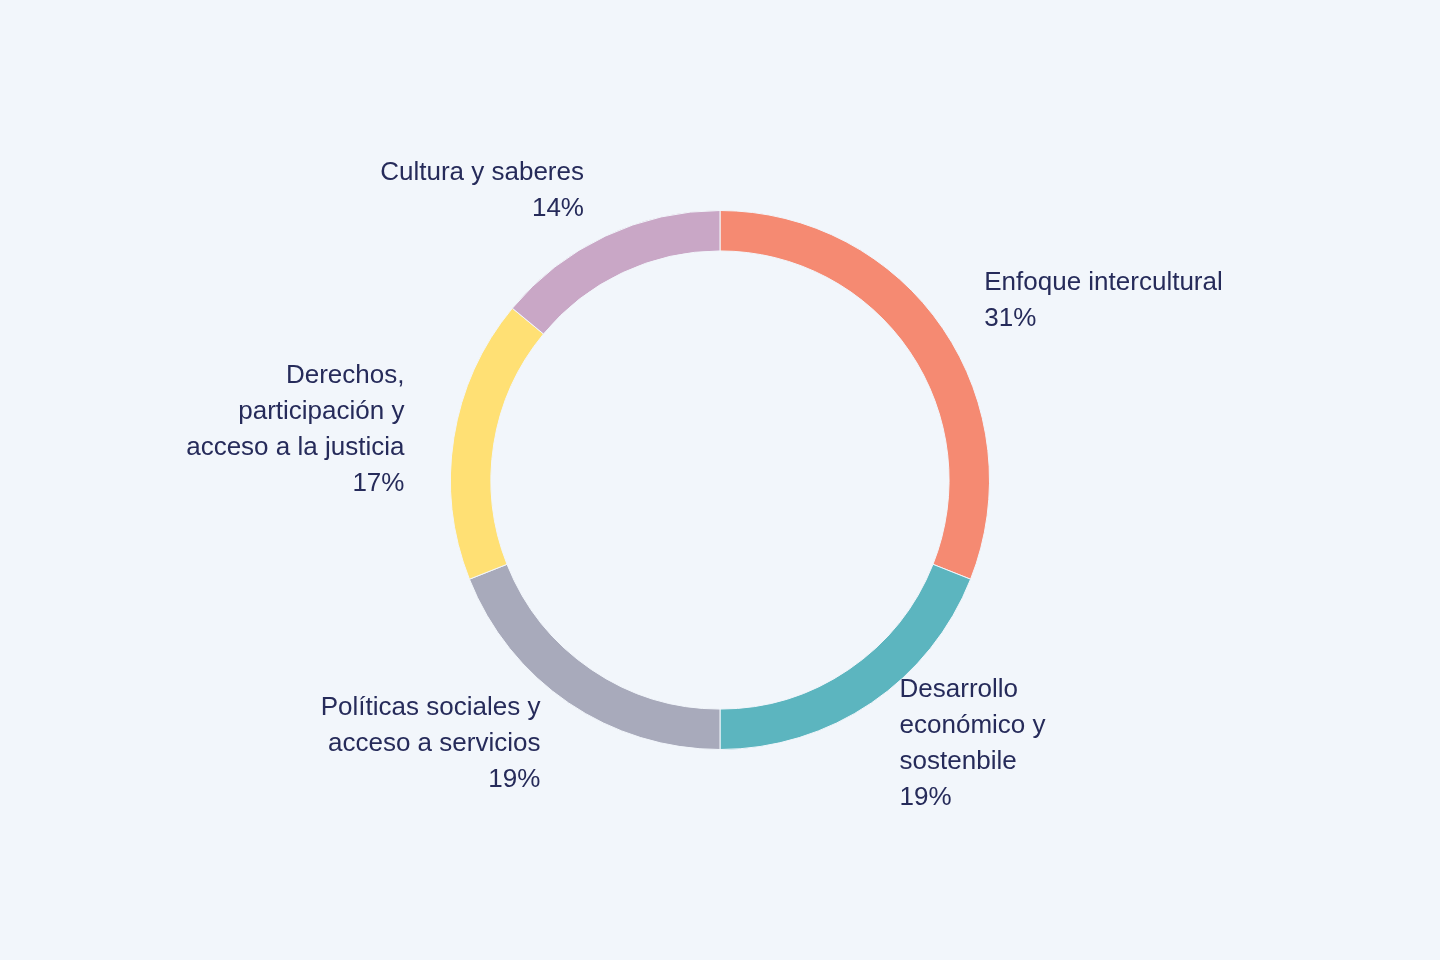 The image size is (1440, 960). What do you see at coordinates (482, 171) in the screenshot?
I see `slice-label: Cultura y saberes` at bounding box center [482, 171].